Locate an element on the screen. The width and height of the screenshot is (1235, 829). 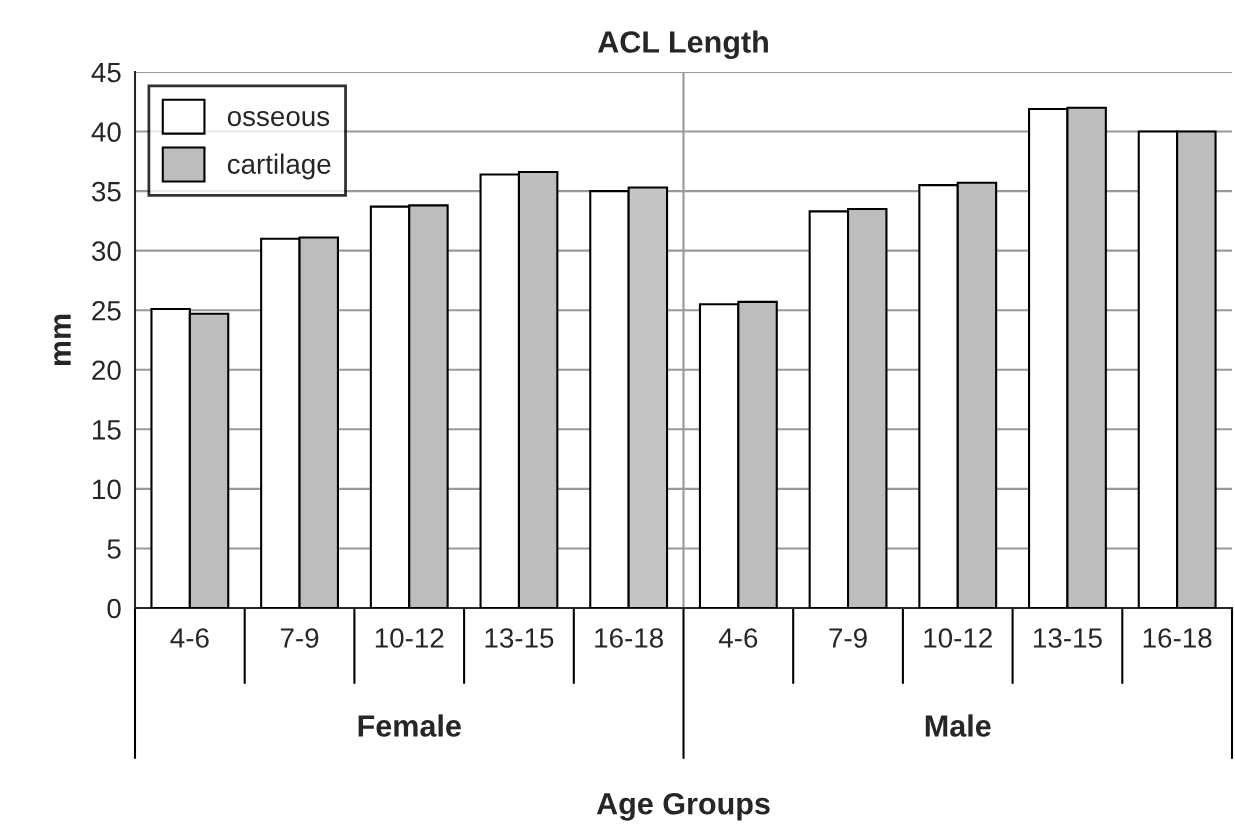
y-axis-title: mm is located at coordinates (62, 340).